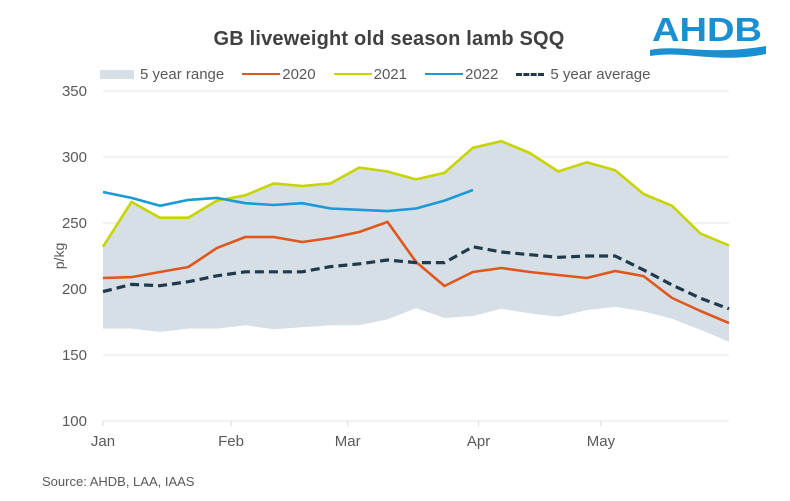  I want to click on x-tick-label: Mar, so click(348, 441).